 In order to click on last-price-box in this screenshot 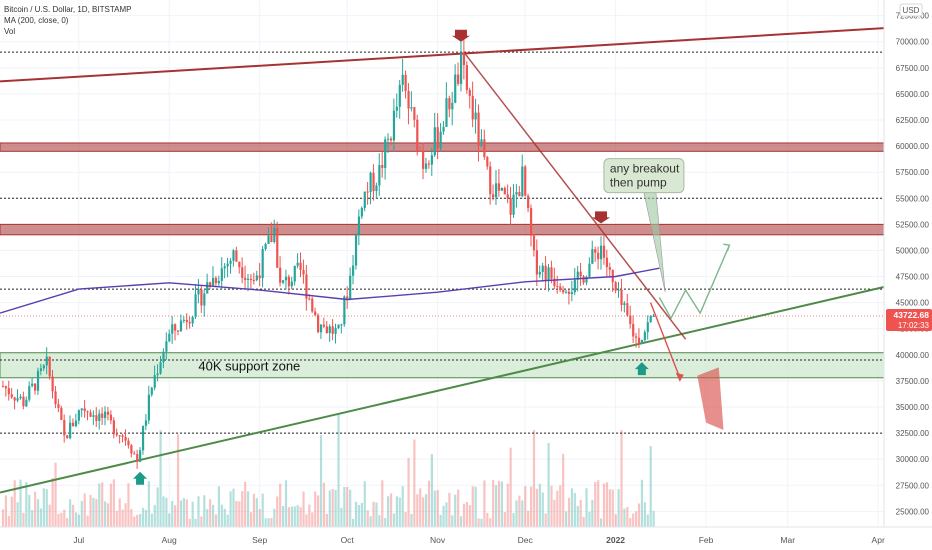, I will do `click(909, 319)`.